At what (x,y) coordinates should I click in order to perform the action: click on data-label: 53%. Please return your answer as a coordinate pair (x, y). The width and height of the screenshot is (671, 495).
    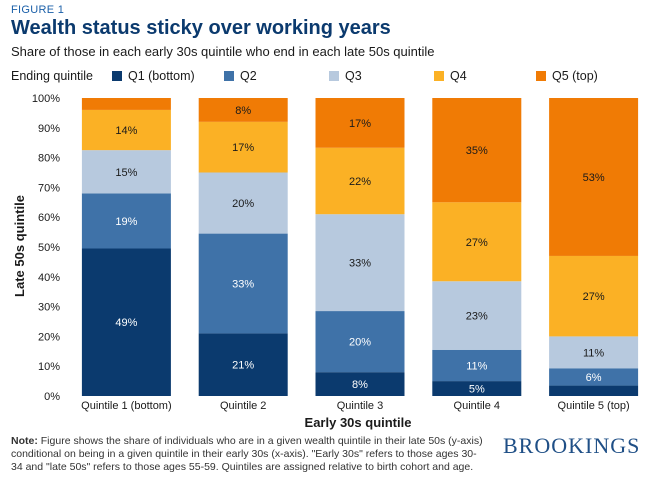
    Looking at the image, I should click on (594, 178).